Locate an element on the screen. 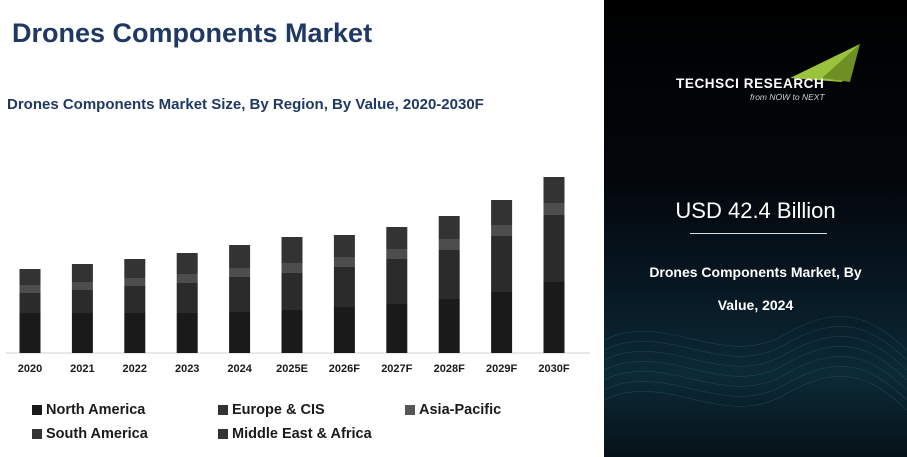 Image resolution: width=907 pixels, height=457 pixels. bar-segment-europe-cis-2030f is located at coordinates (554, 248).